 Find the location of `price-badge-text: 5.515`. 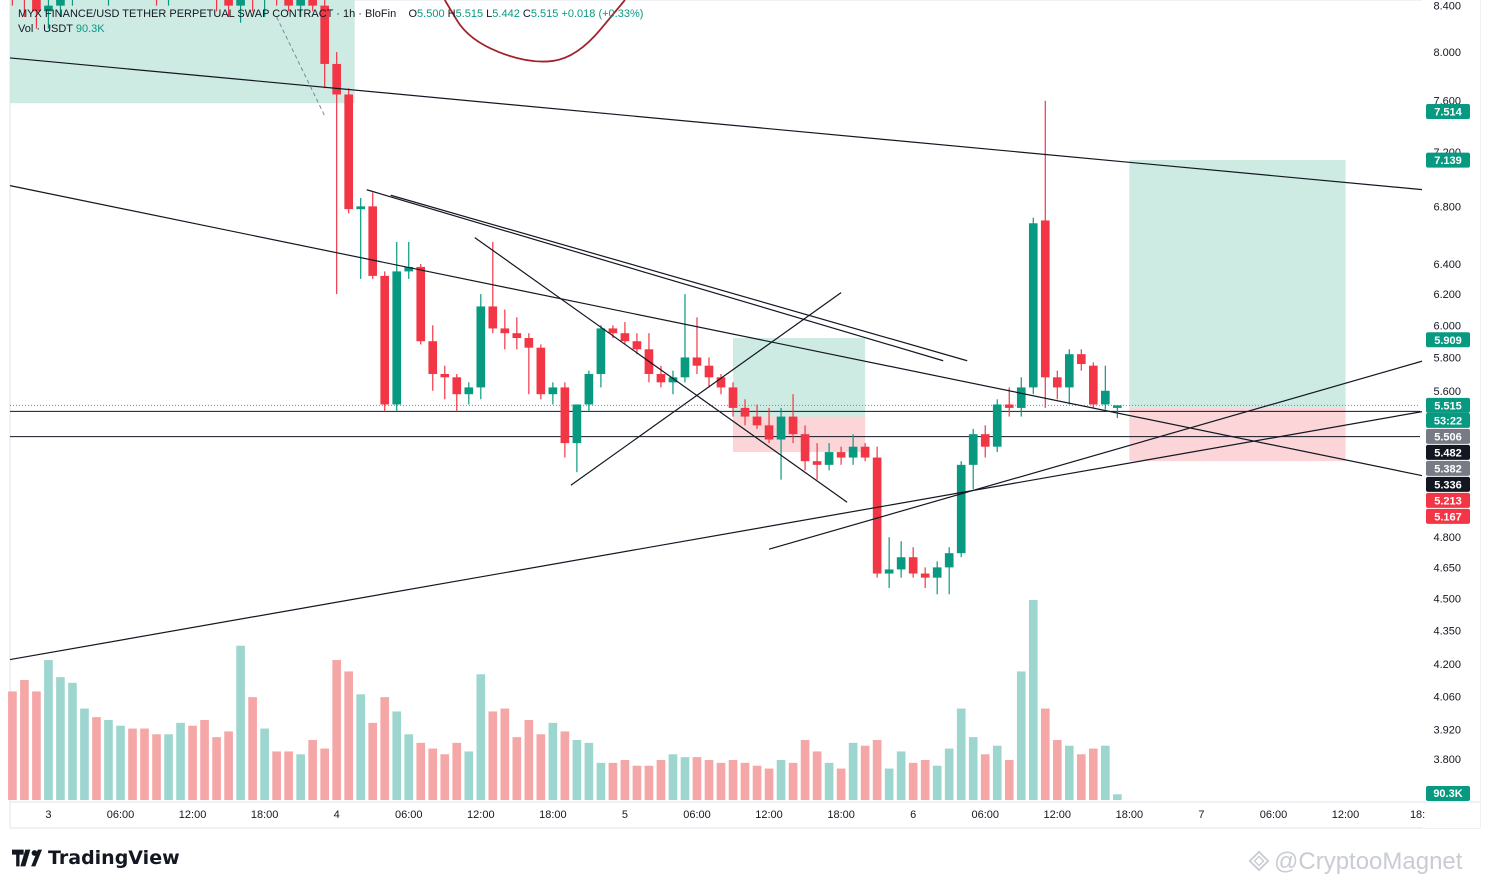

price-badge-text: 5.515 is located at coordinates (1448, 406).